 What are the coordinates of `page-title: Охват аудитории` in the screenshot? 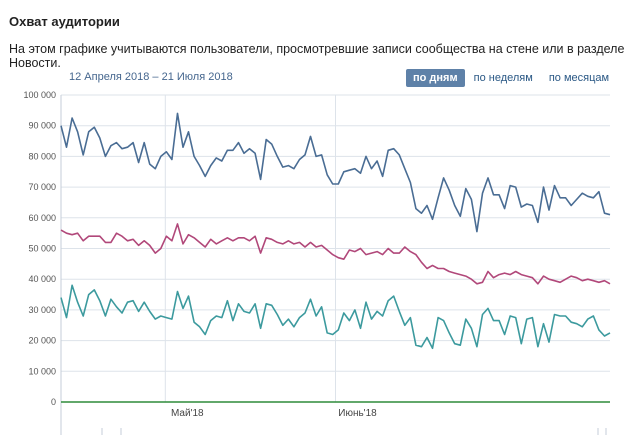 It's located at (64, 21).